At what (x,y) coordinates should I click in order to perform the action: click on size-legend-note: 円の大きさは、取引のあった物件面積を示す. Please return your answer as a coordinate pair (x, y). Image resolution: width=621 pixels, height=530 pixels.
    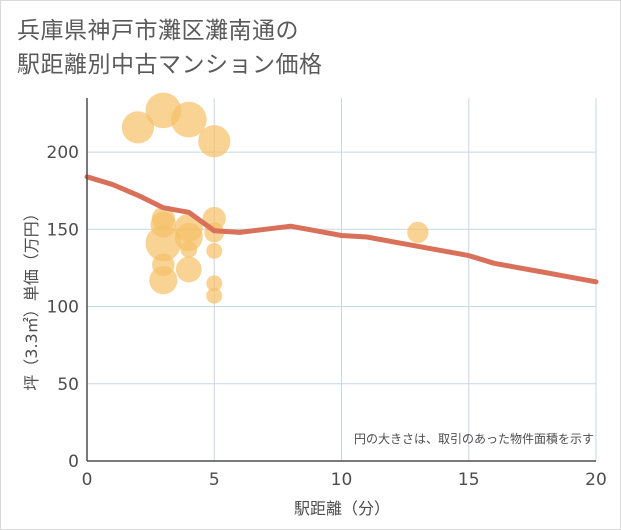
    Looking at the image, I should click on (474, 438).